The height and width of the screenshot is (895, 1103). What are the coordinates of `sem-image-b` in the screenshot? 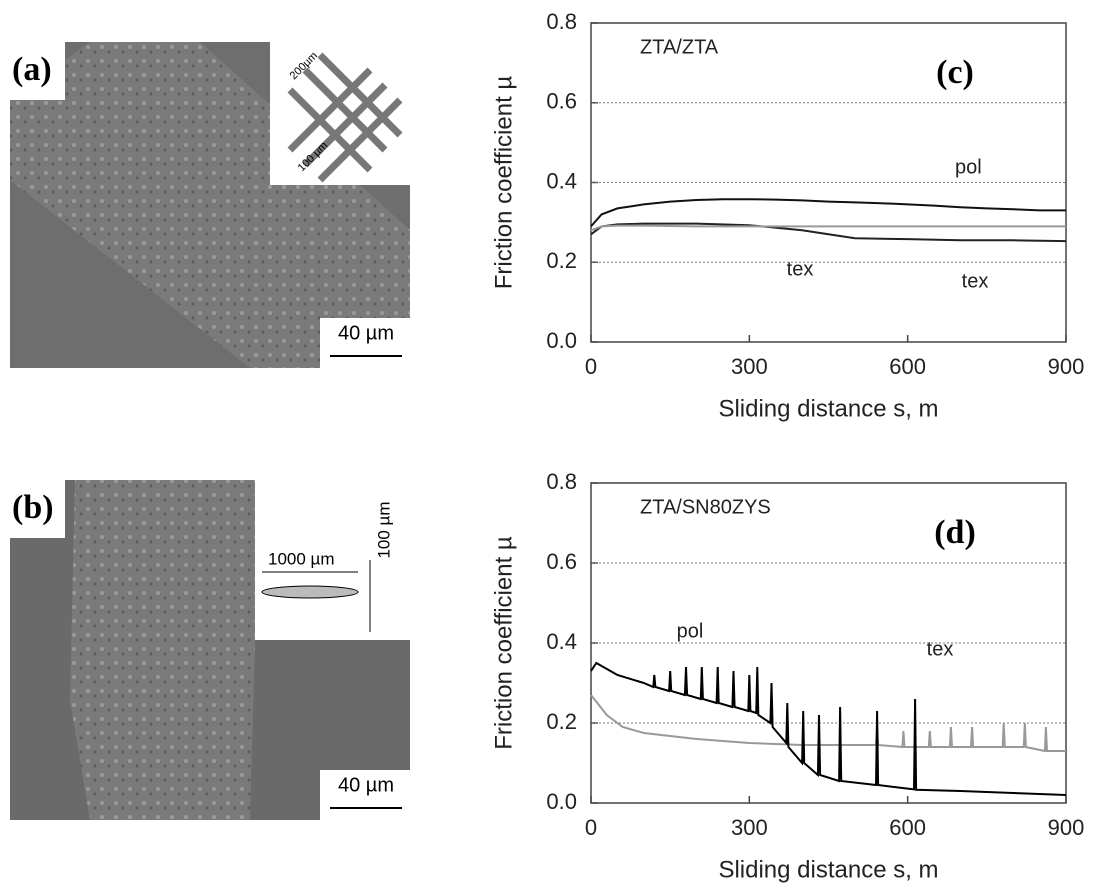 It's located at (210, 650).